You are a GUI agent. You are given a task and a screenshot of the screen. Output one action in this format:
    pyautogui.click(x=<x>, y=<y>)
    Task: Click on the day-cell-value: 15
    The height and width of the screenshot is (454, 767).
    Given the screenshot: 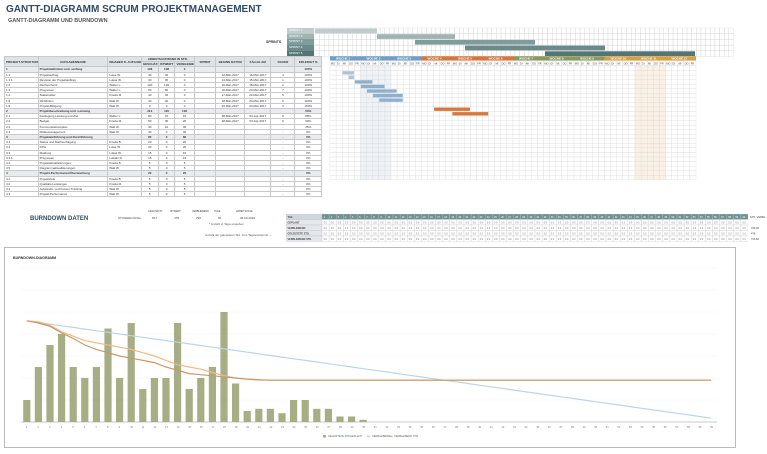 What is the action you would take?
    pyautogui.click(x=424, y=217)
    